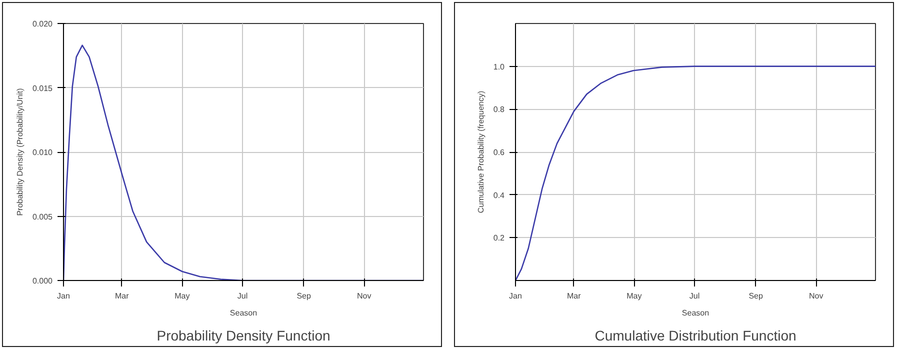 This screenshot has height=349, width=900. Describe the element at coordinates (243, 336) in the screenshot. I see `text: Probability Density Function` at that location.